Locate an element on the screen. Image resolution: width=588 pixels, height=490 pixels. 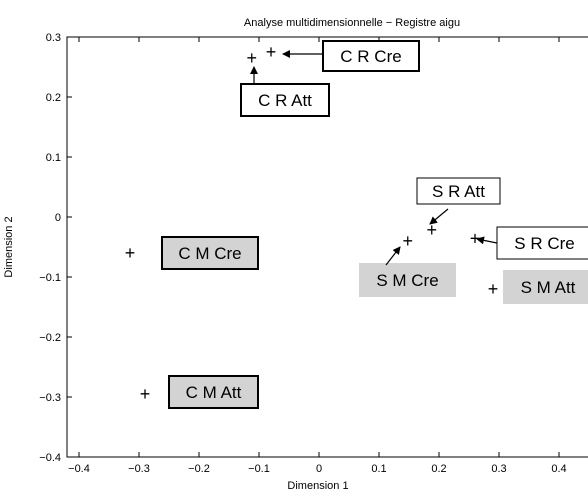
y-tick-label: −0.1 is located at coordinates (50, 278).